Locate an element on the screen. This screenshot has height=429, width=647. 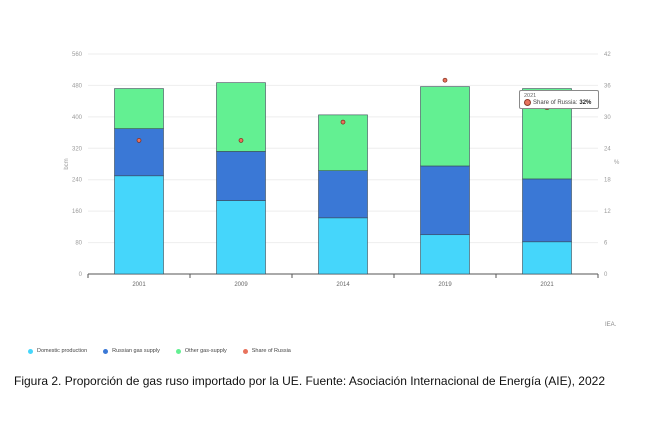
tooltip-row: Share of Russia: 32% is located at coordinates (559, 102).